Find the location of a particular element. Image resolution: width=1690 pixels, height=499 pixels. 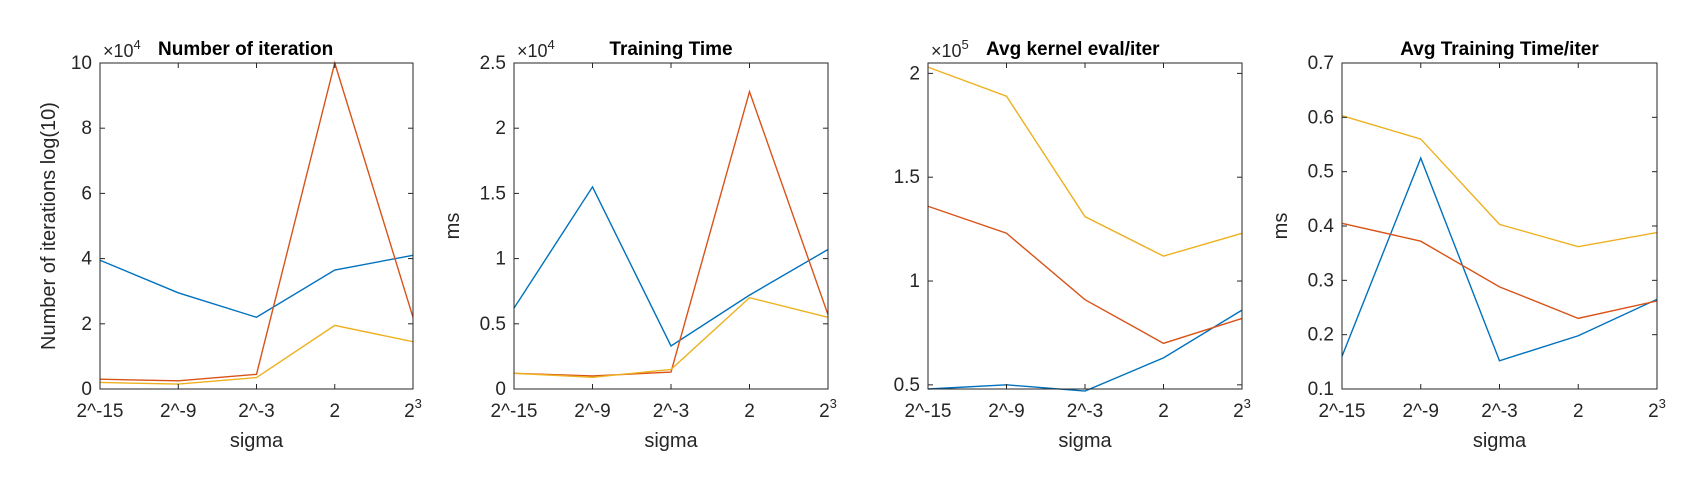

y-tick-label: 0.1 is located at coordinates (1321, 389).